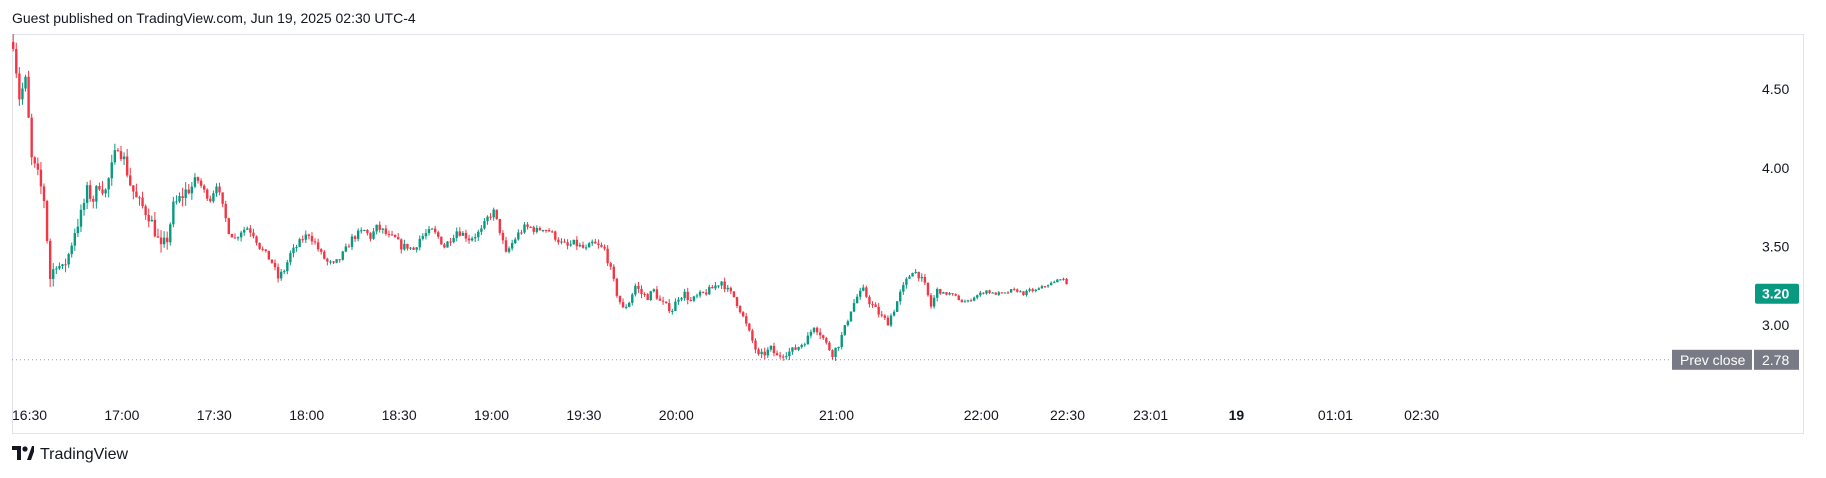 Image resolution: width=1826 pixels, height=478 pixels. Describe the element at coordinates (491, 415) in the screenshot. I see `x-tick-label: 19:00` at that location.